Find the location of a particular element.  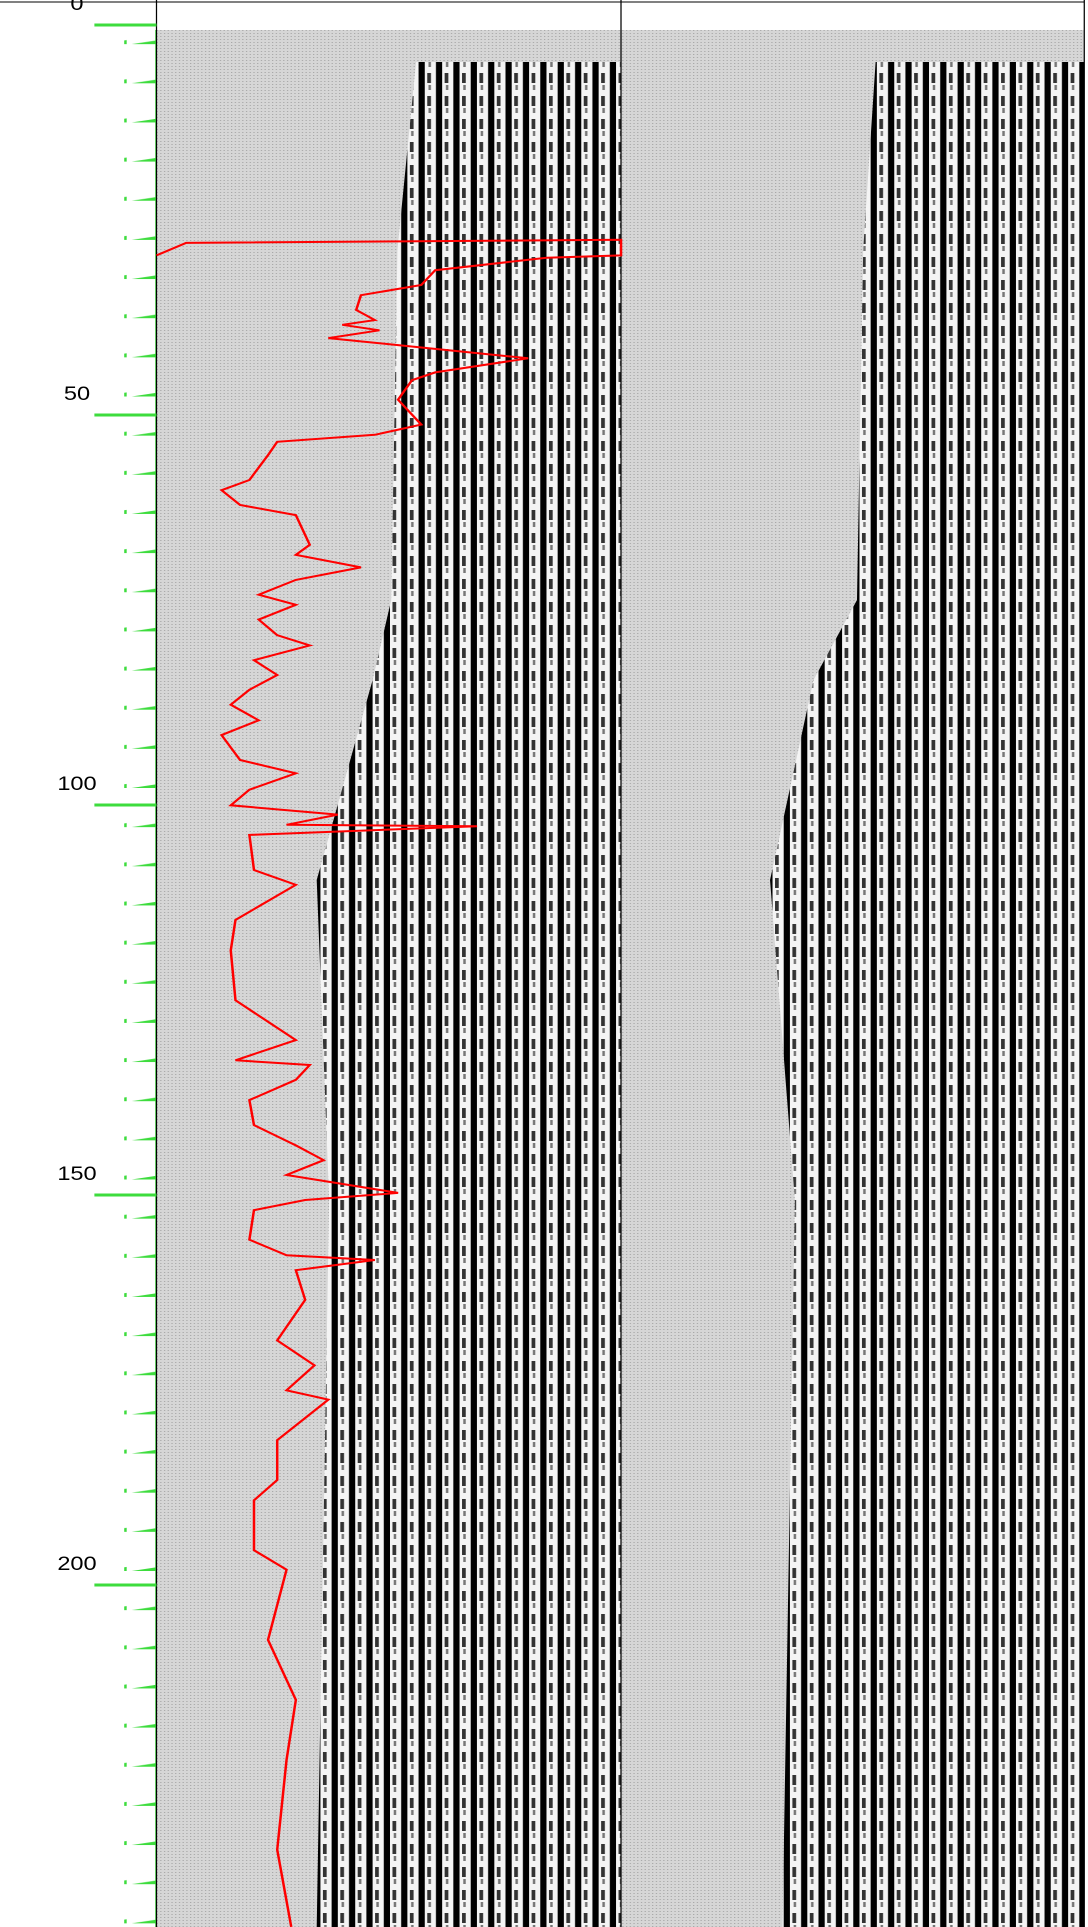

y-tick-label: 200 is located at coordinates (76, 1563).